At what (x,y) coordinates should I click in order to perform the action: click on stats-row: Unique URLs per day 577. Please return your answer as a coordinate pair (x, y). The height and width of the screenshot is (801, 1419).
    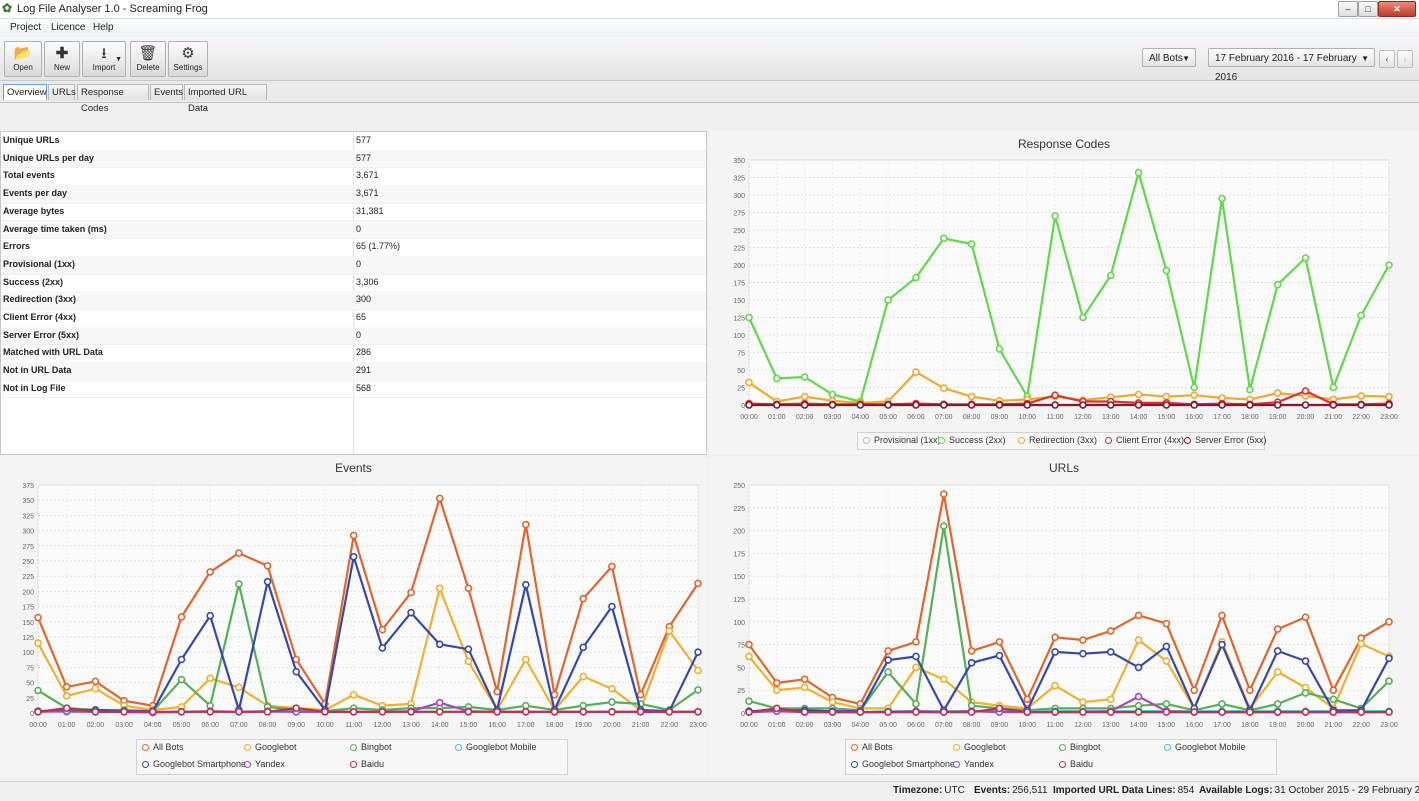
    Looking at the image, I should click on (353, 159).